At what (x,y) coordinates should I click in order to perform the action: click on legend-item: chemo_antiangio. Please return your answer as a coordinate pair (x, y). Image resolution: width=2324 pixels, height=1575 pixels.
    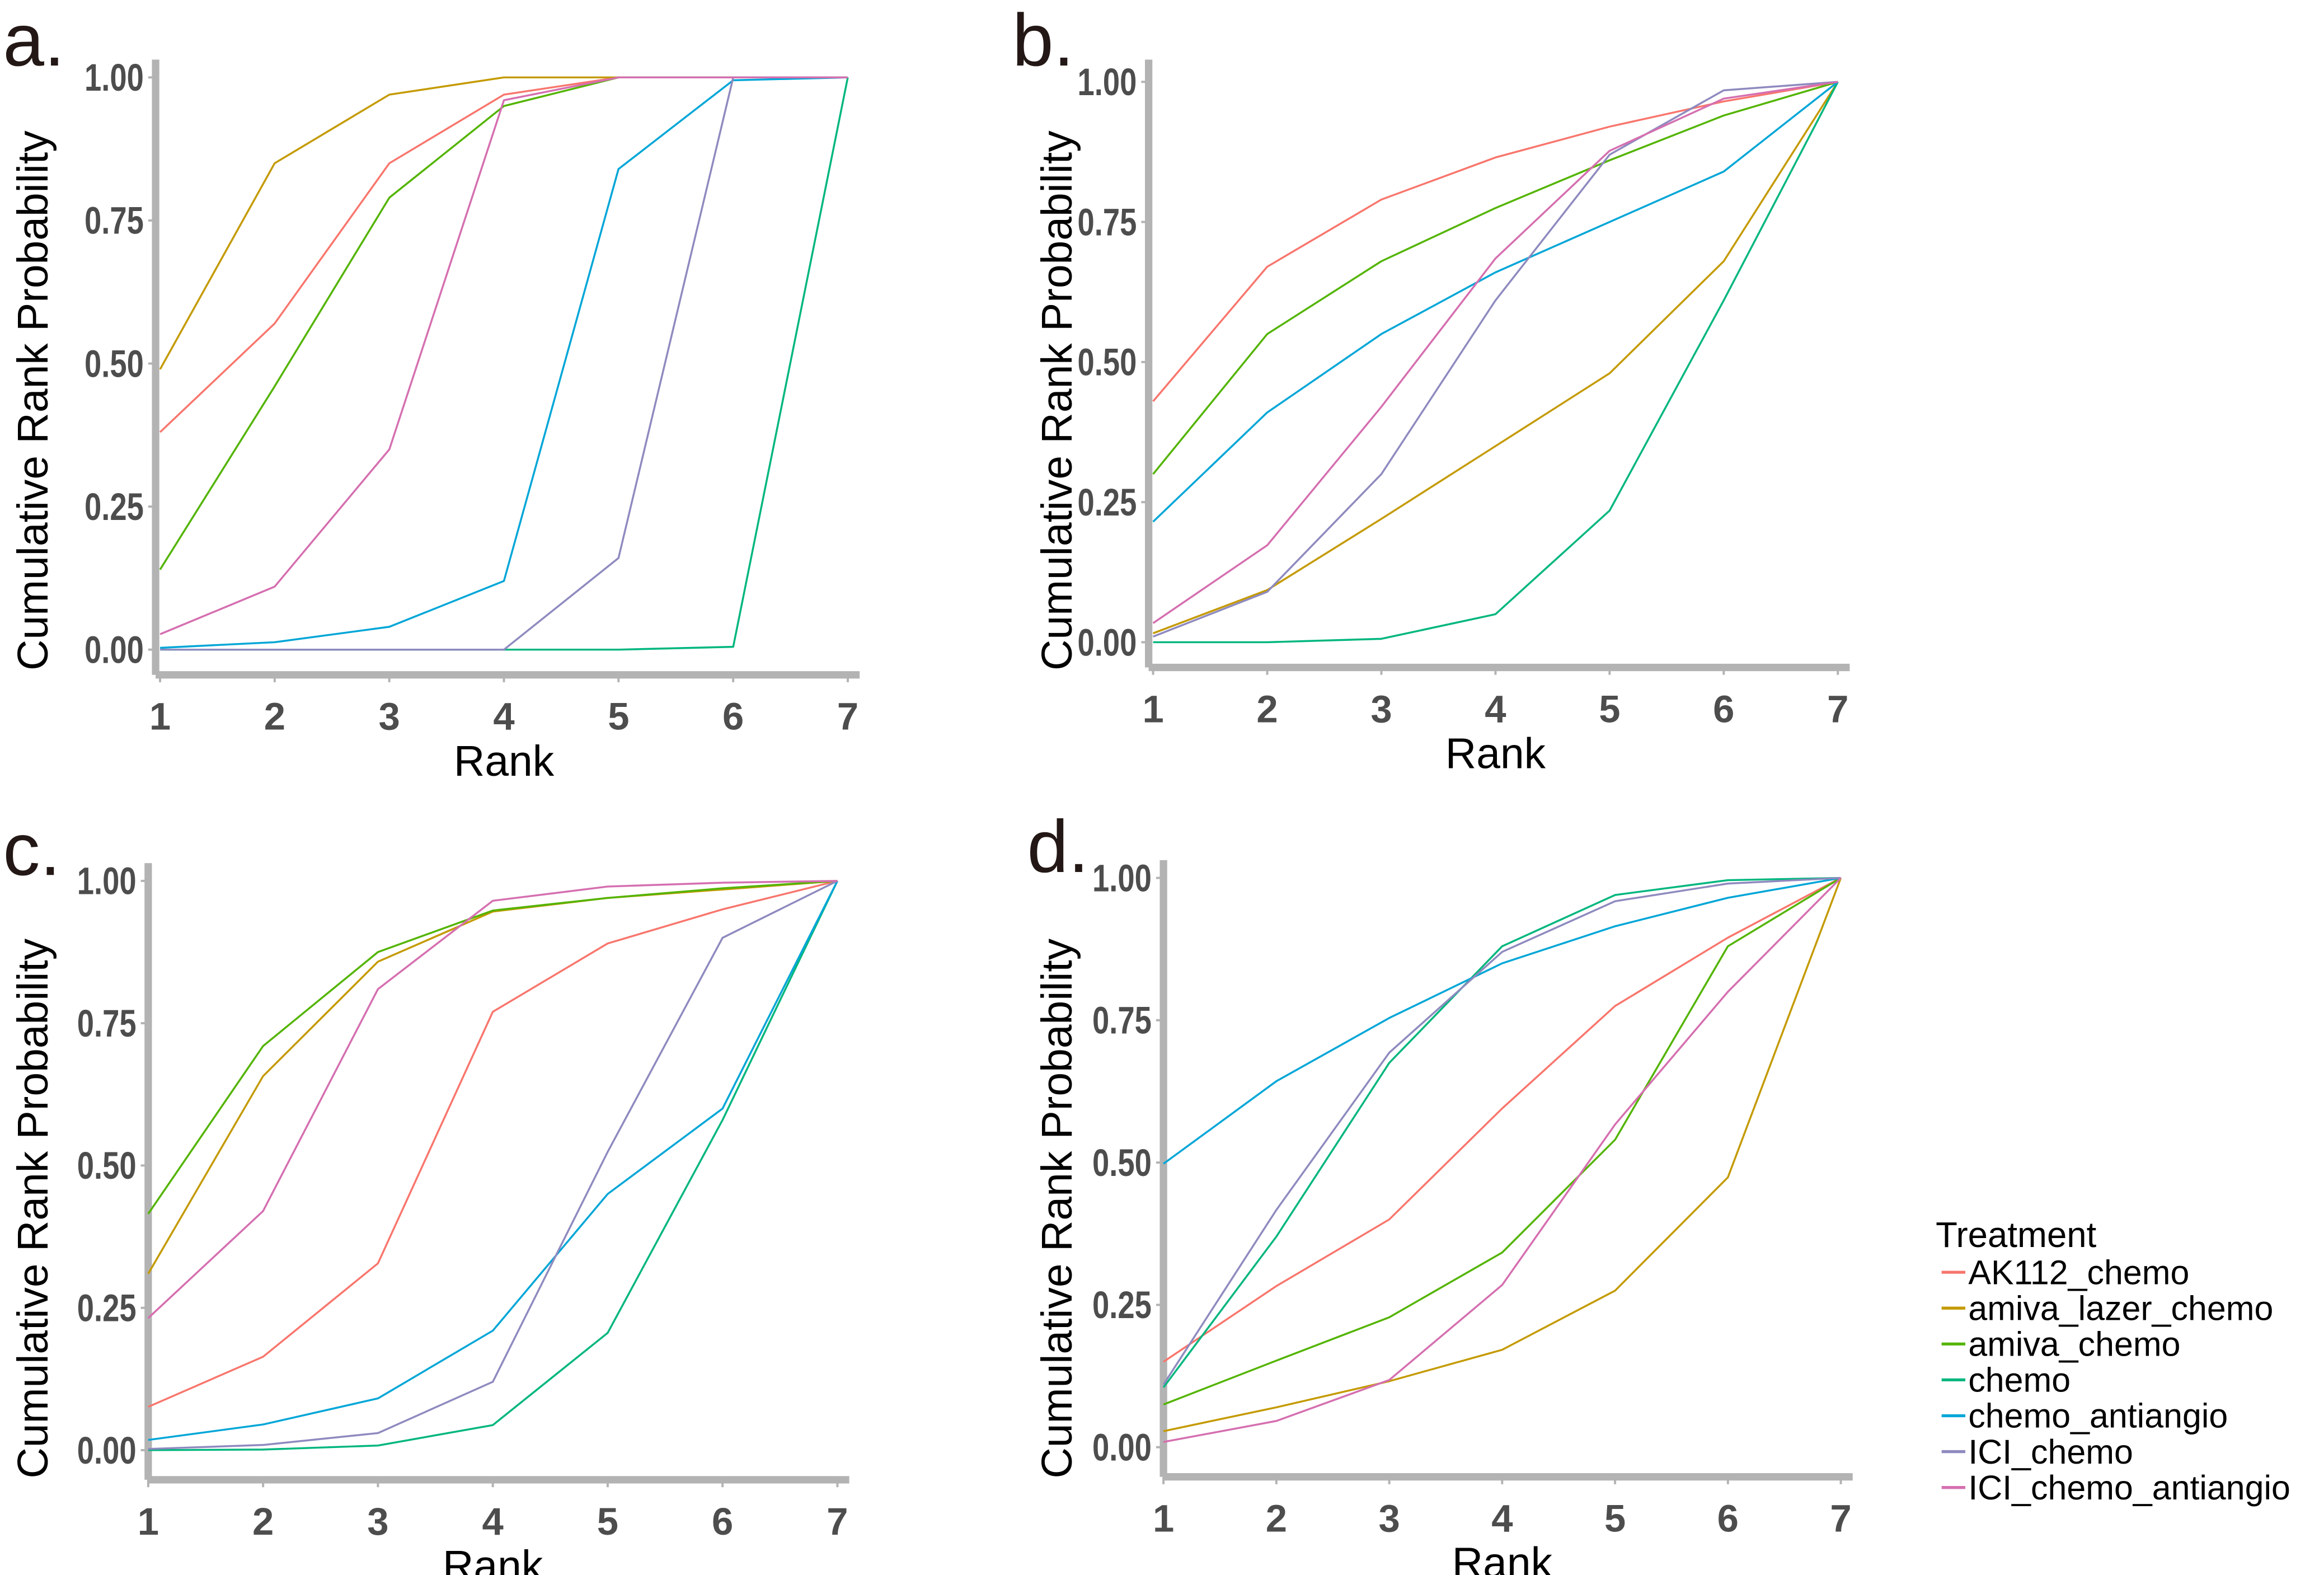
    Looking at the image, I should click on (2084, 1416).